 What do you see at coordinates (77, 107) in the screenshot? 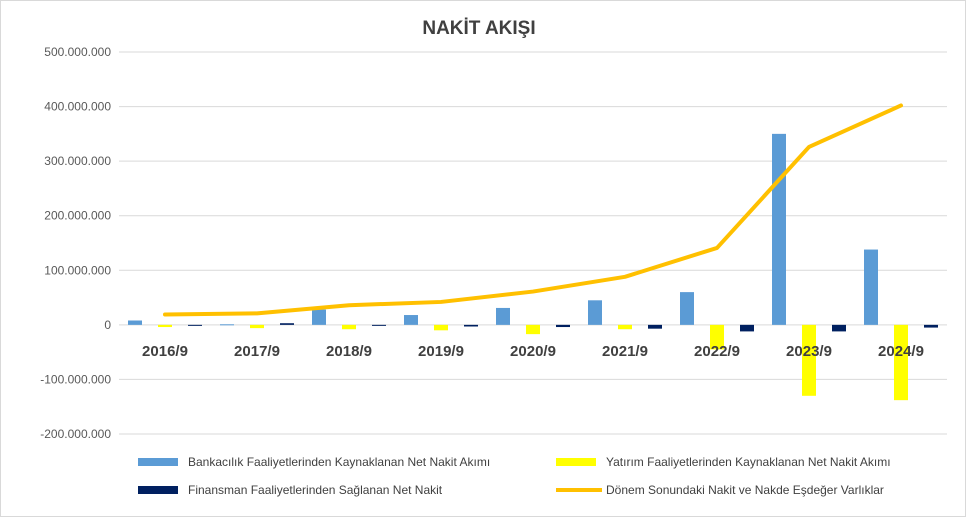
I see `y-tick-label: 400.000.000` at bounding box center [77, 107].